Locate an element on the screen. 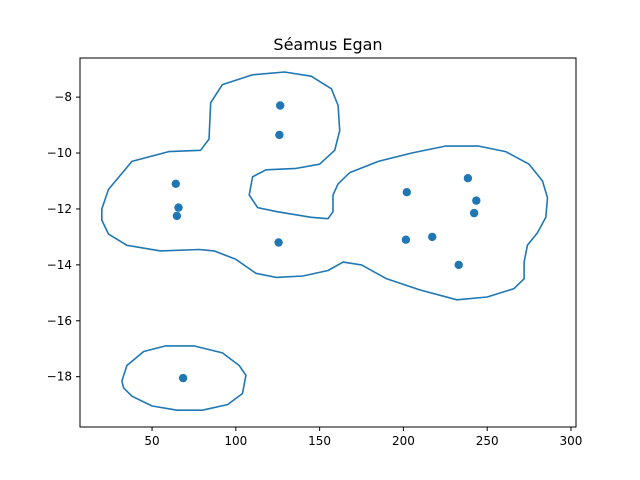 This screenshot has height=480, width=640. x-tick-label: 300 is located at coordinates (571, 441).